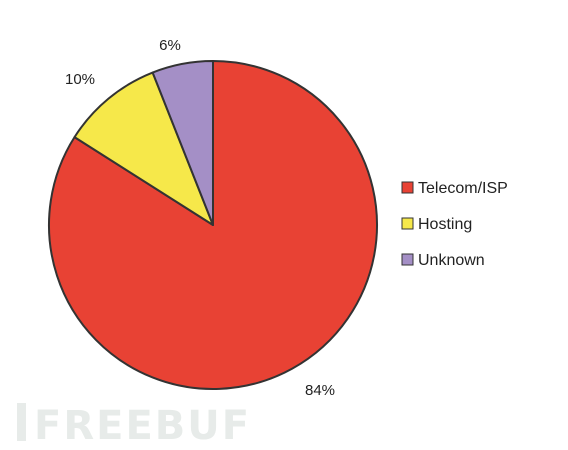 The image size is (568, 450). Describe the element at coordinates (80, 79) in the screenshot. I see `slice-label-hosting: 10%` at that location.